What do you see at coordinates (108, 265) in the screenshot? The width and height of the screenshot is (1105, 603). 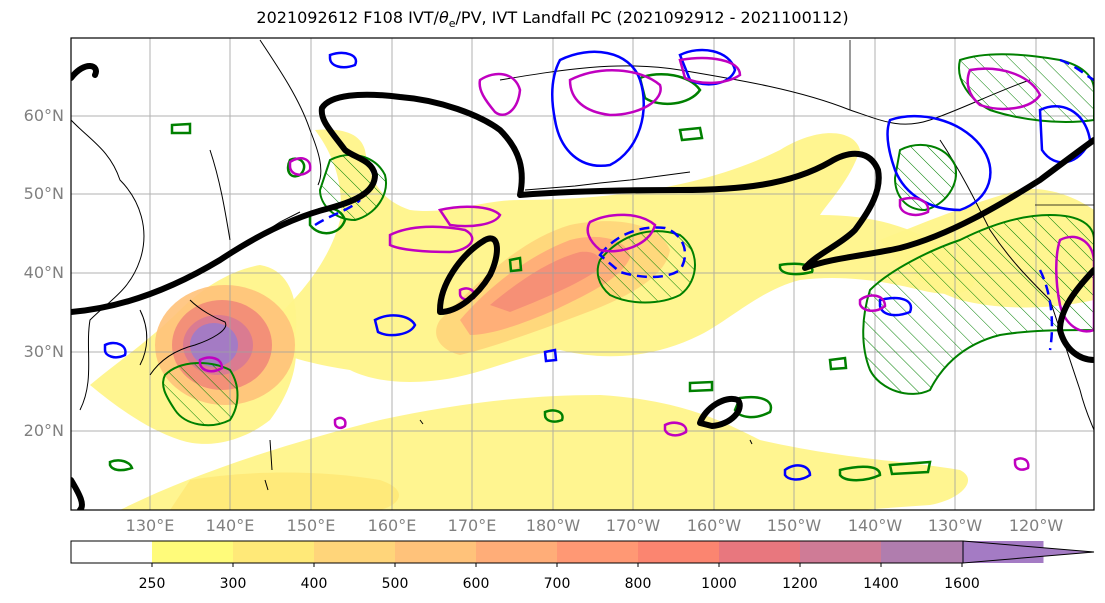 I see `coast-asia` at bounding box center [108, 265].